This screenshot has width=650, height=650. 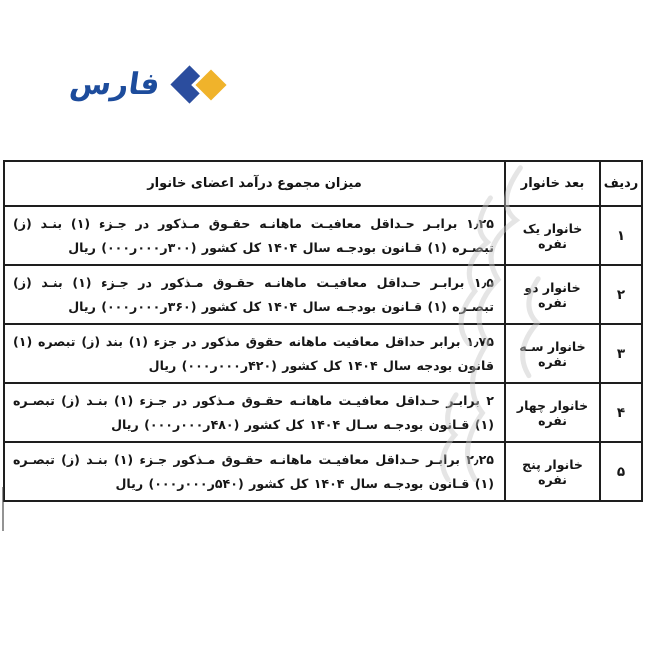 I want to click on row-number: ۱, so click(x=621, y=235).